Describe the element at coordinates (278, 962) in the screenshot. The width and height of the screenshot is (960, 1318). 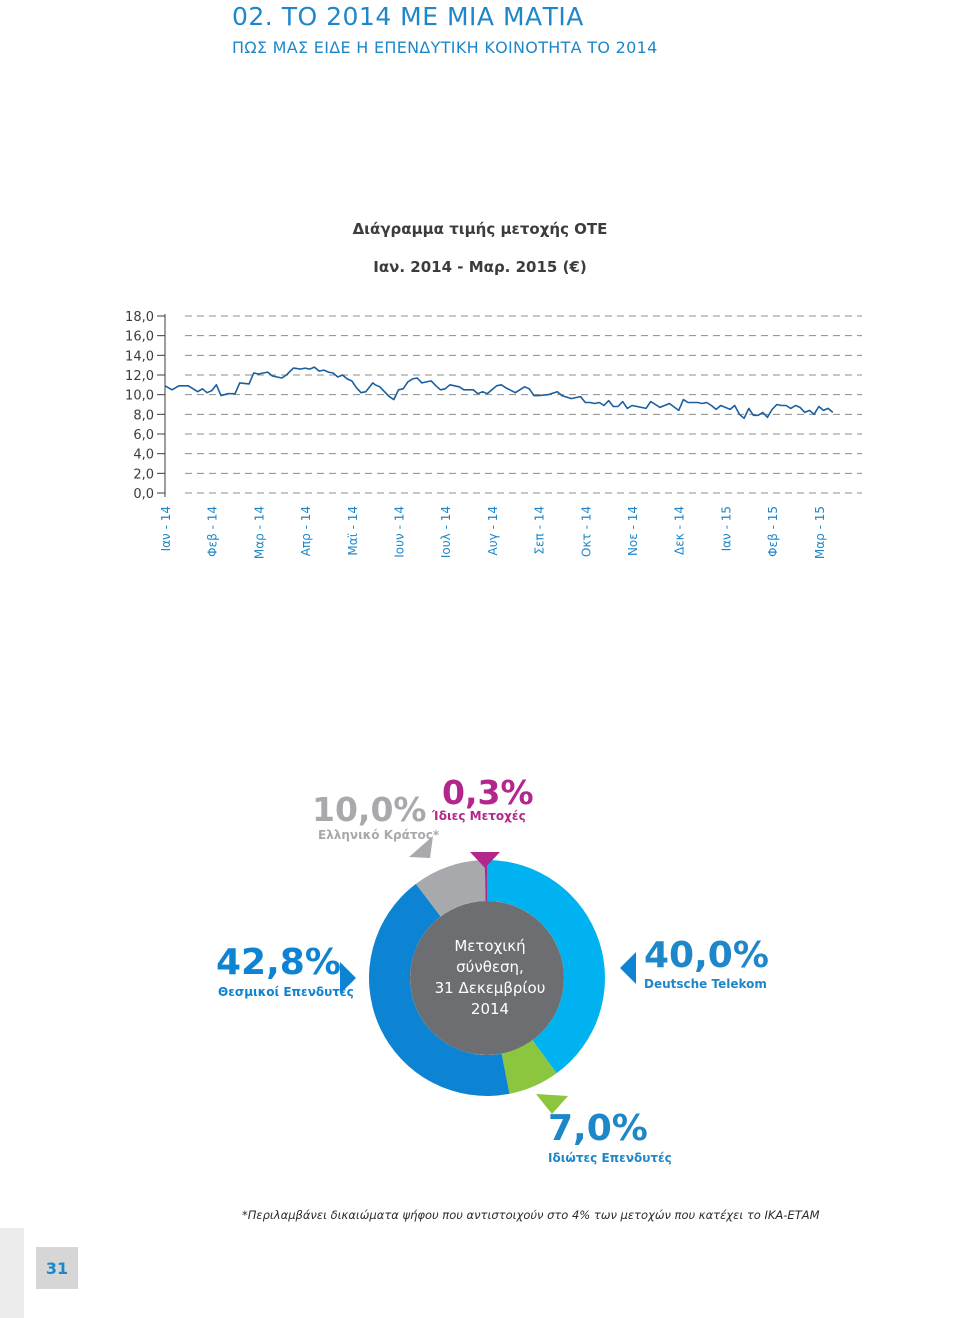
I see `institutional-percent: 42,8%` at that location.